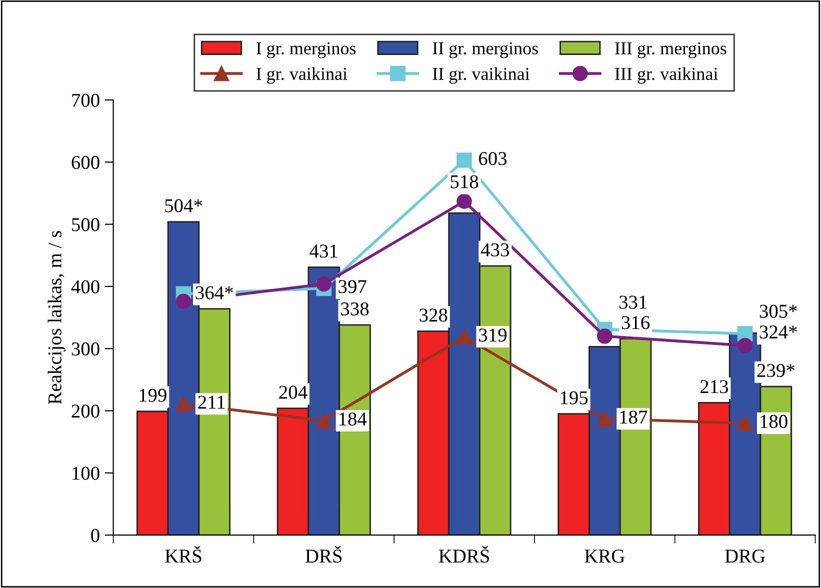 The image size is (821, 588). What do you see at coordinates (774, 421) in the screenshot?
I see `data-label: 180` at bounding box center [774, 421].